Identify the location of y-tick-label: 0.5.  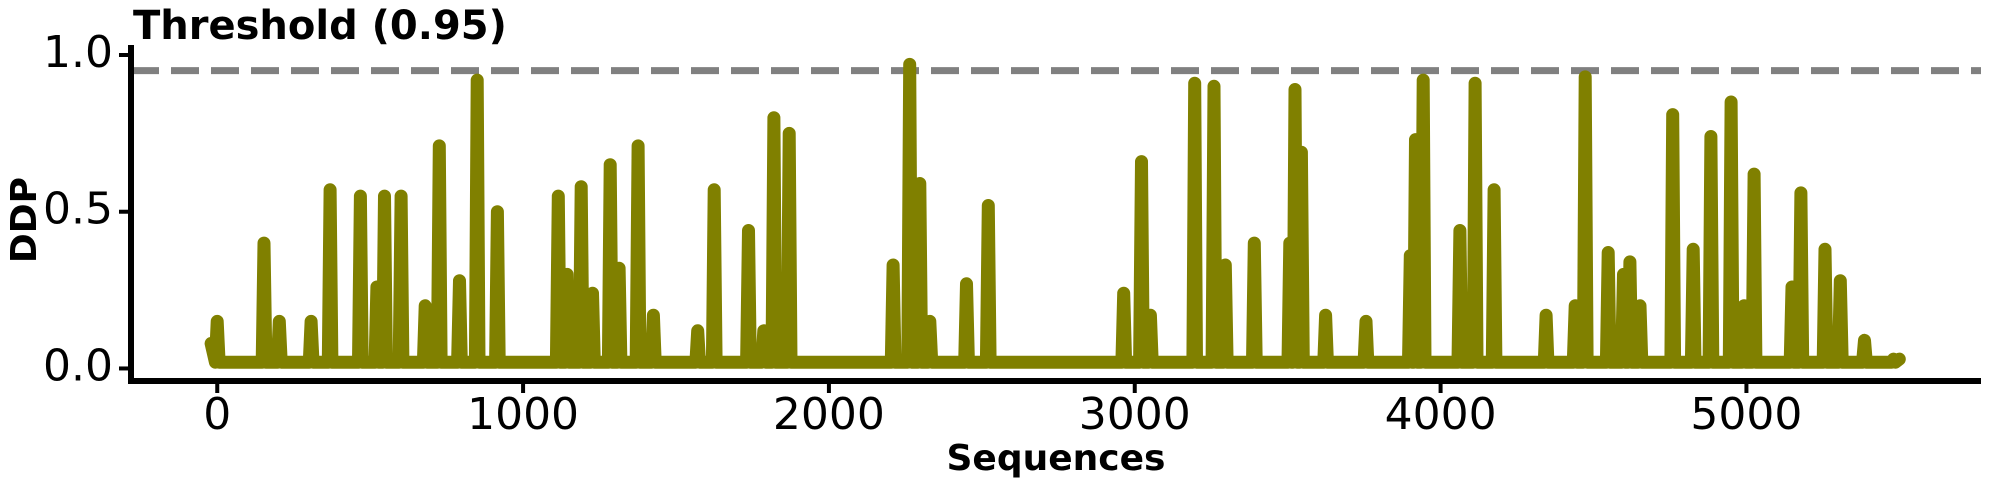
(78, 209).